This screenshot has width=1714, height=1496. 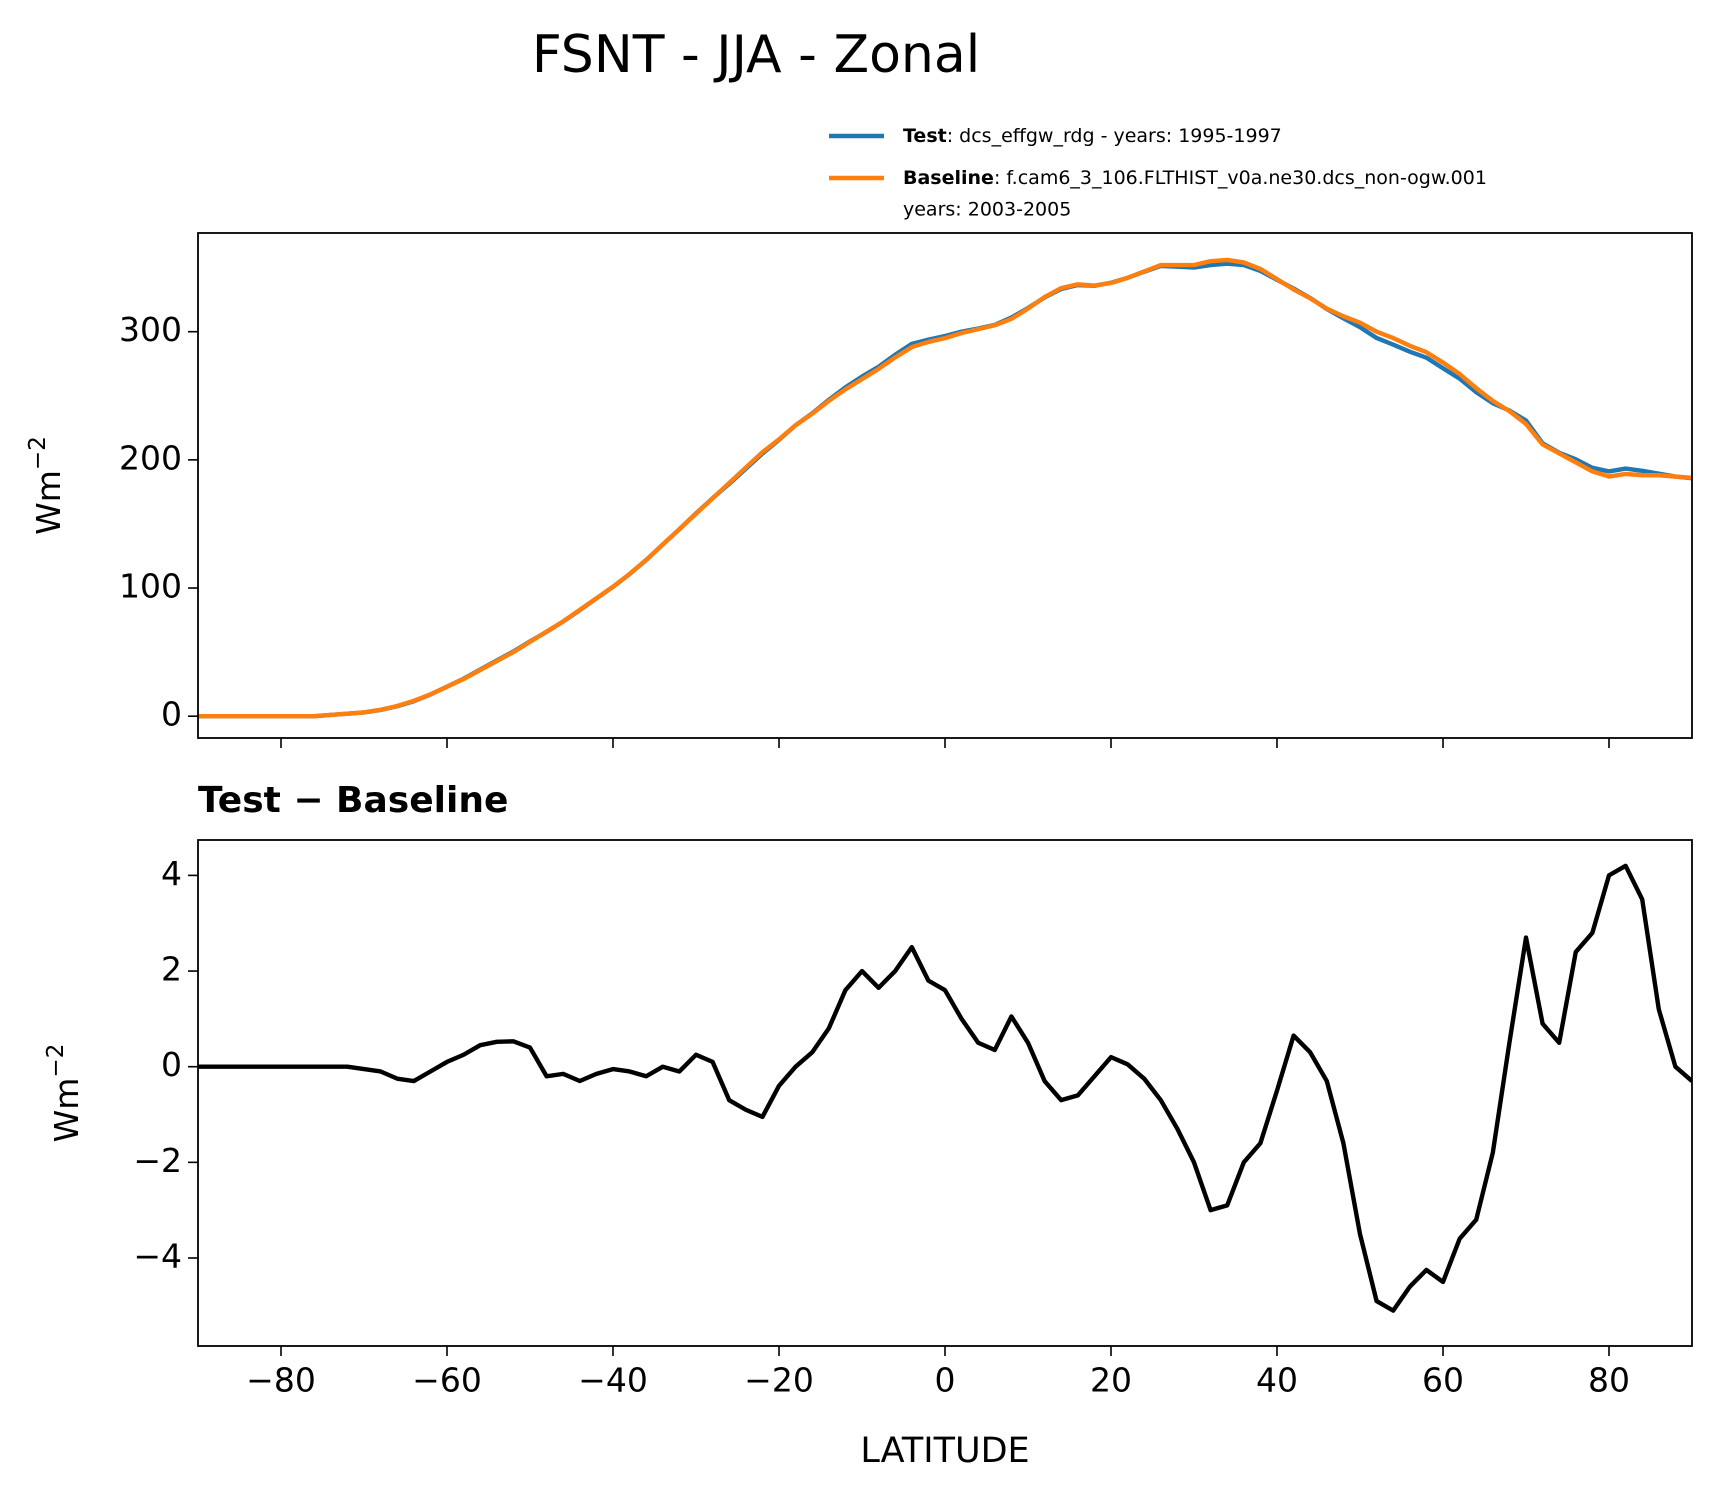 What do you see at coordinates (157, 1256) in the screenshot?
I see `y-tick-label: −4` at bounding box center [157, 1256].